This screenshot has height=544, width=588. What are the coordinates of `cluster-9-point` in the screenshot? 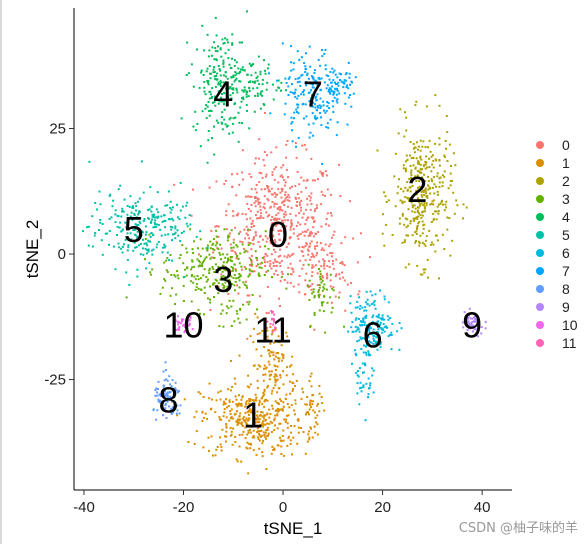 It's located at (475, 318).